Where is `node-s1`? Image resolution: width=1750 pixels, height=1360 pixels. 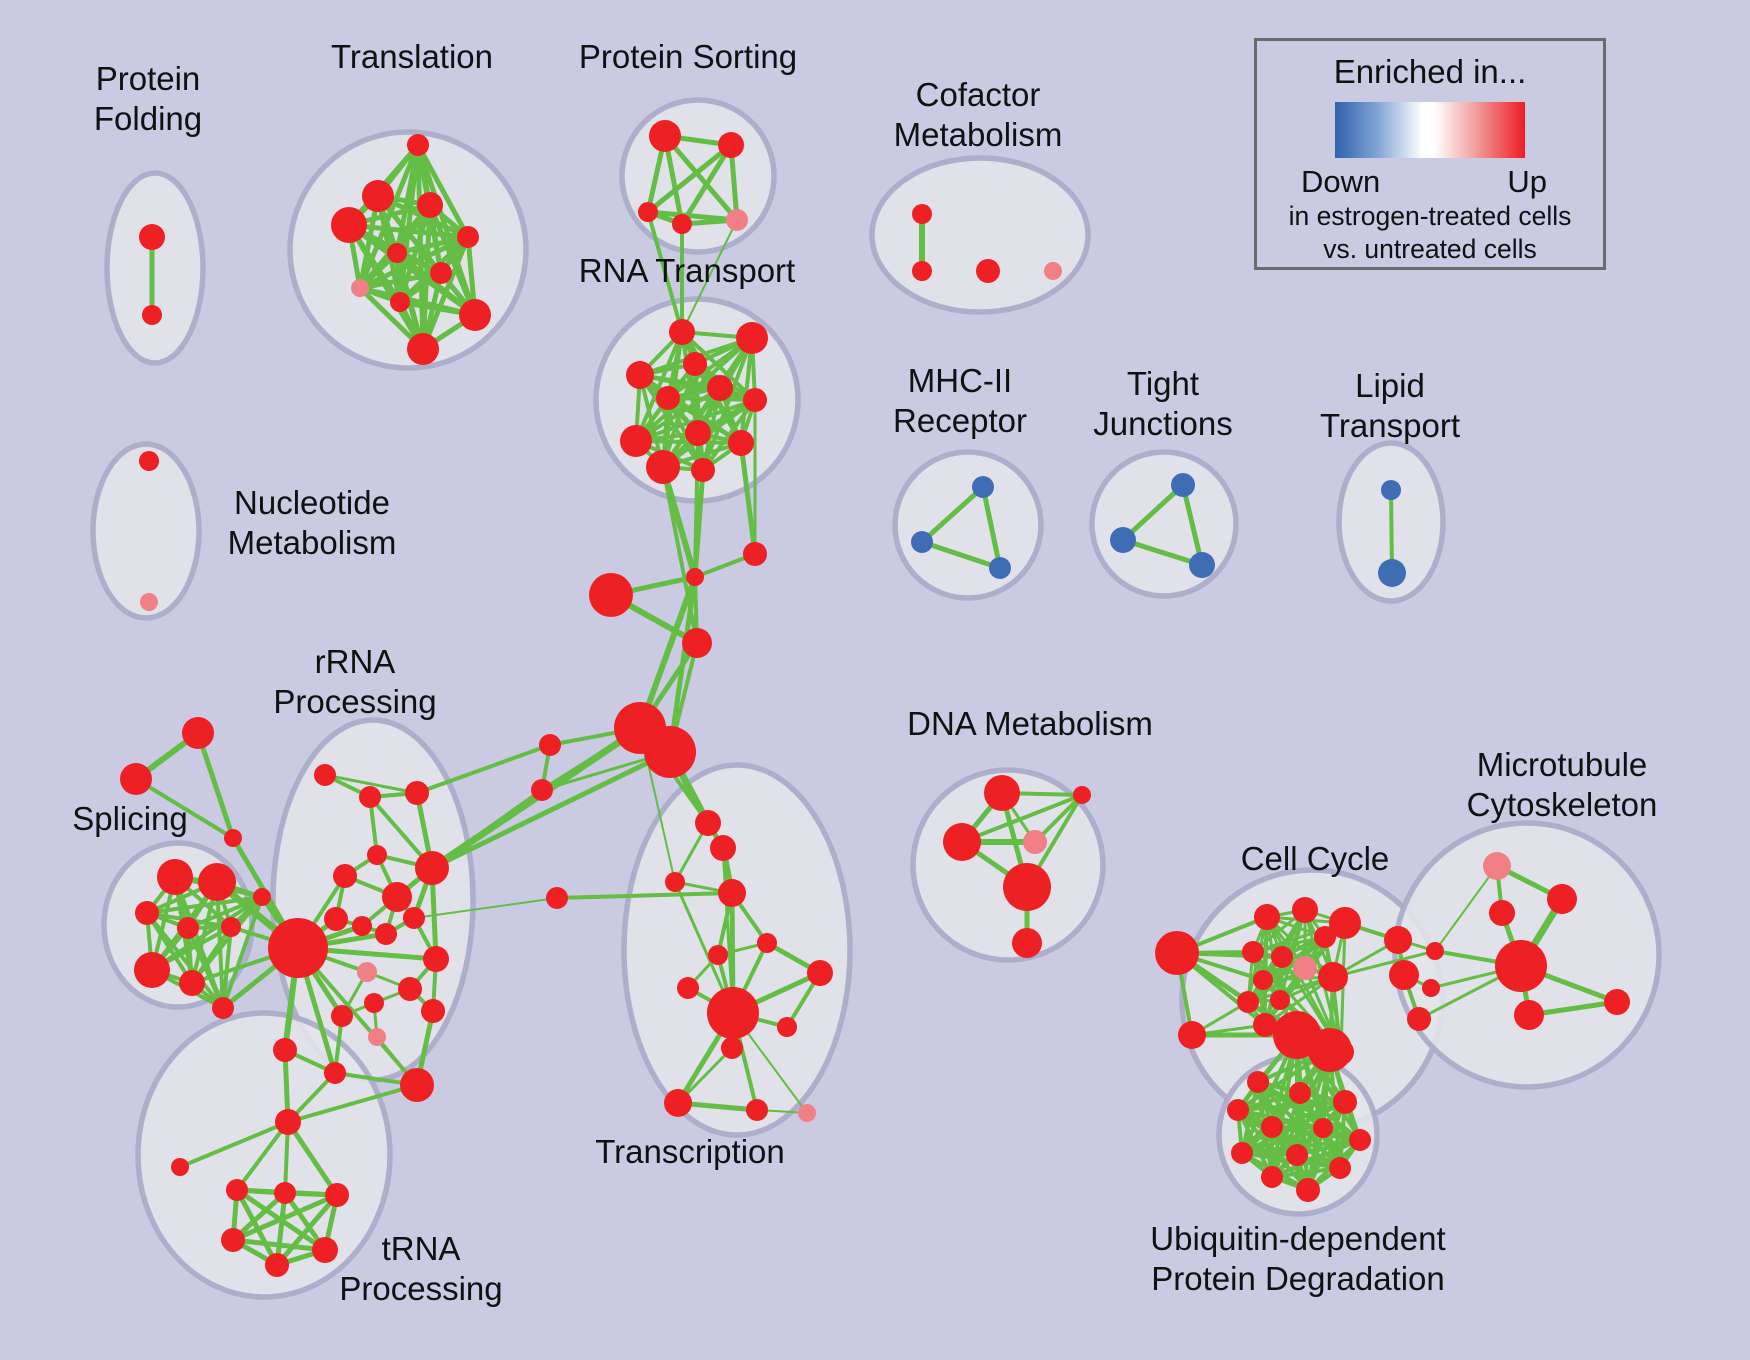 node-s1 is located at coordinates (175, 877).